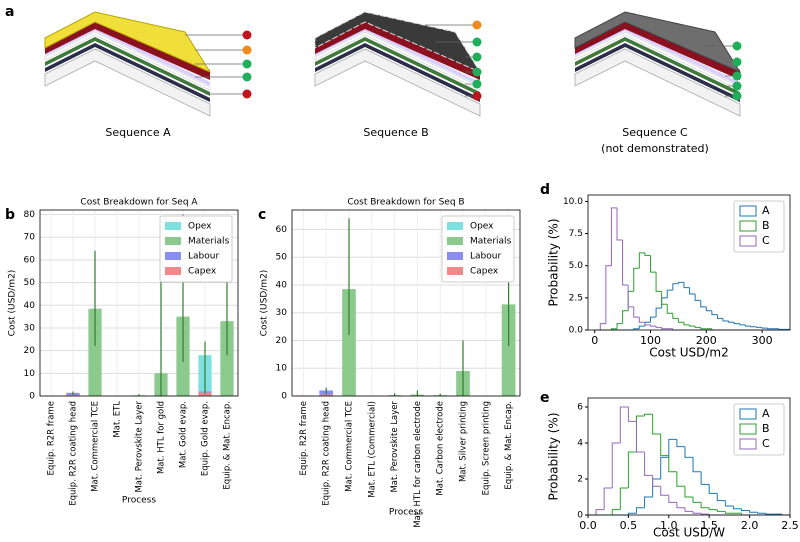  I want to click on x-tick-label: Equip. Gold evap., so click(206, 438).